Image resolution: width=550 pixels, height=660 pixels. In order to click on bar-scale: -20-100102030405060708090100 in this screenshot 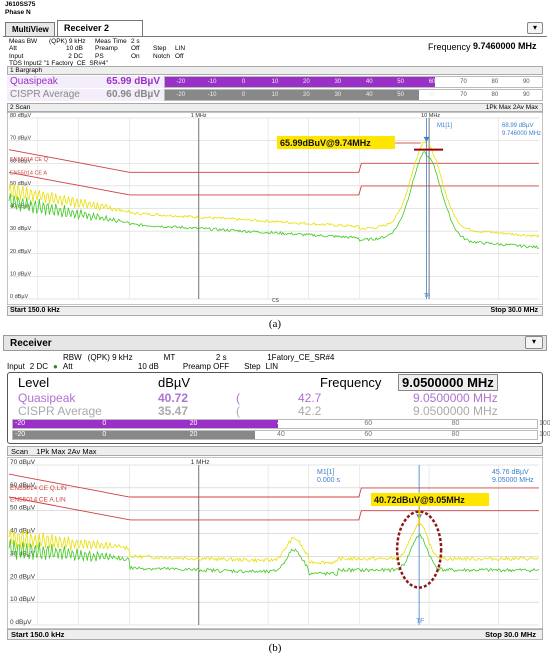, I will do `click(353, 95)`.